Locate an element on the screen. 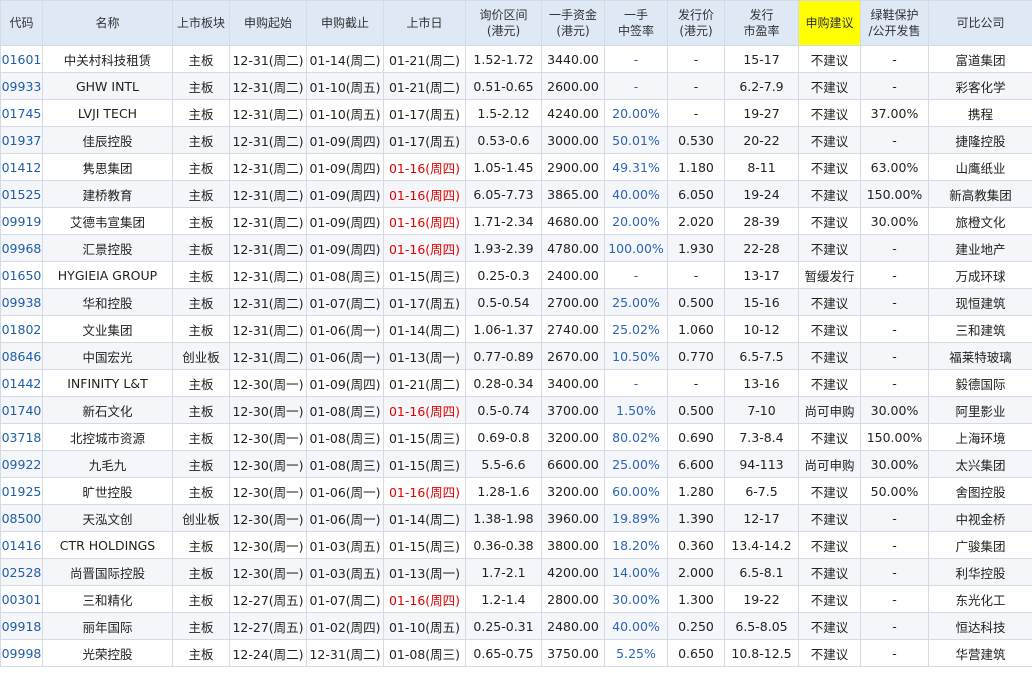 The height and width of the screenshot is (673, 1032). name-cell: INFINITY L&T is located at coordinates (107, 383).